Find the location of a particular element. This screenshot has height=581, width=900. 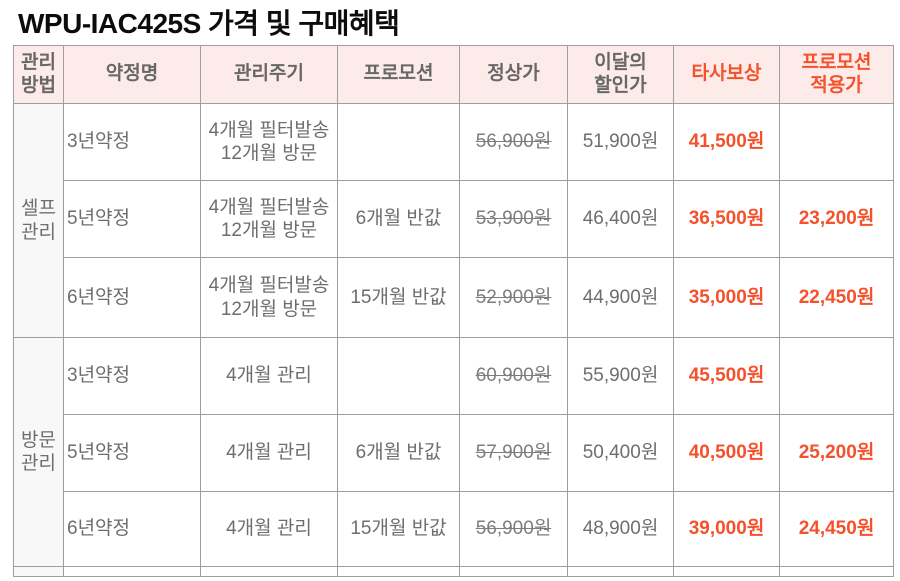

header-month-price: 이달의 할인가 is located at coordinates (620, 74).